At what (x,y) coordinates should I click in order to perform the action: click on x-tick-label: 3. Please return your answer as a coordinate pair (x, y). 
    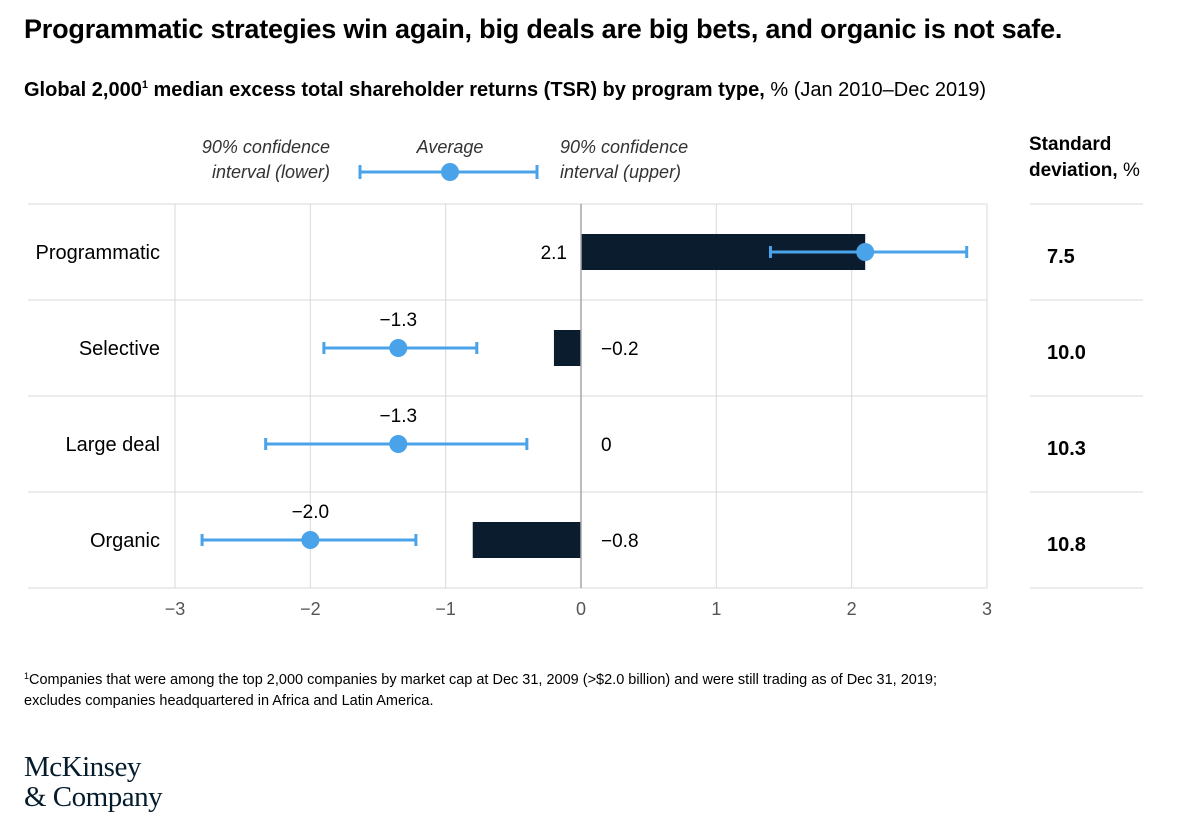
    Looking at the image, I should click on (987, 609).